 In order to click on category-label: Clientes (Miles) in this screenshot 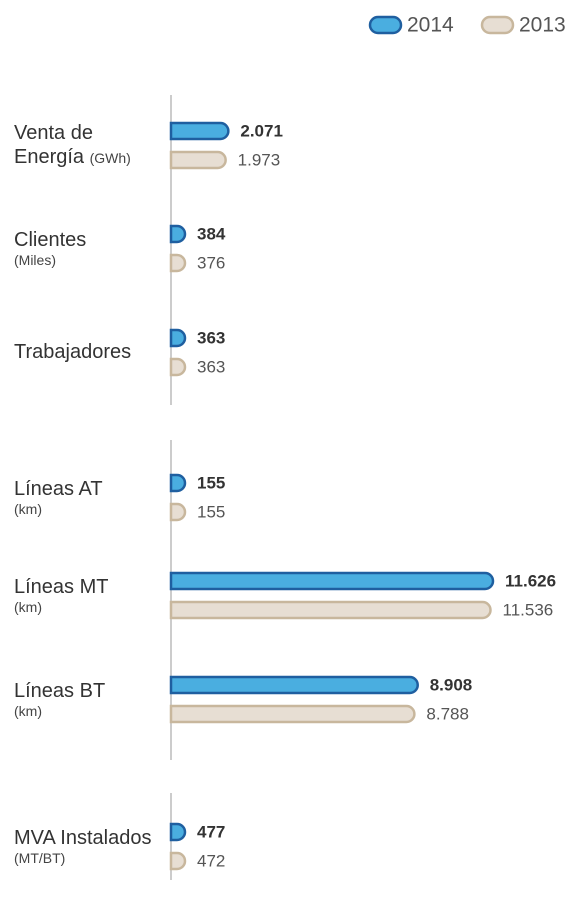, I will do `click(89, 248)`.